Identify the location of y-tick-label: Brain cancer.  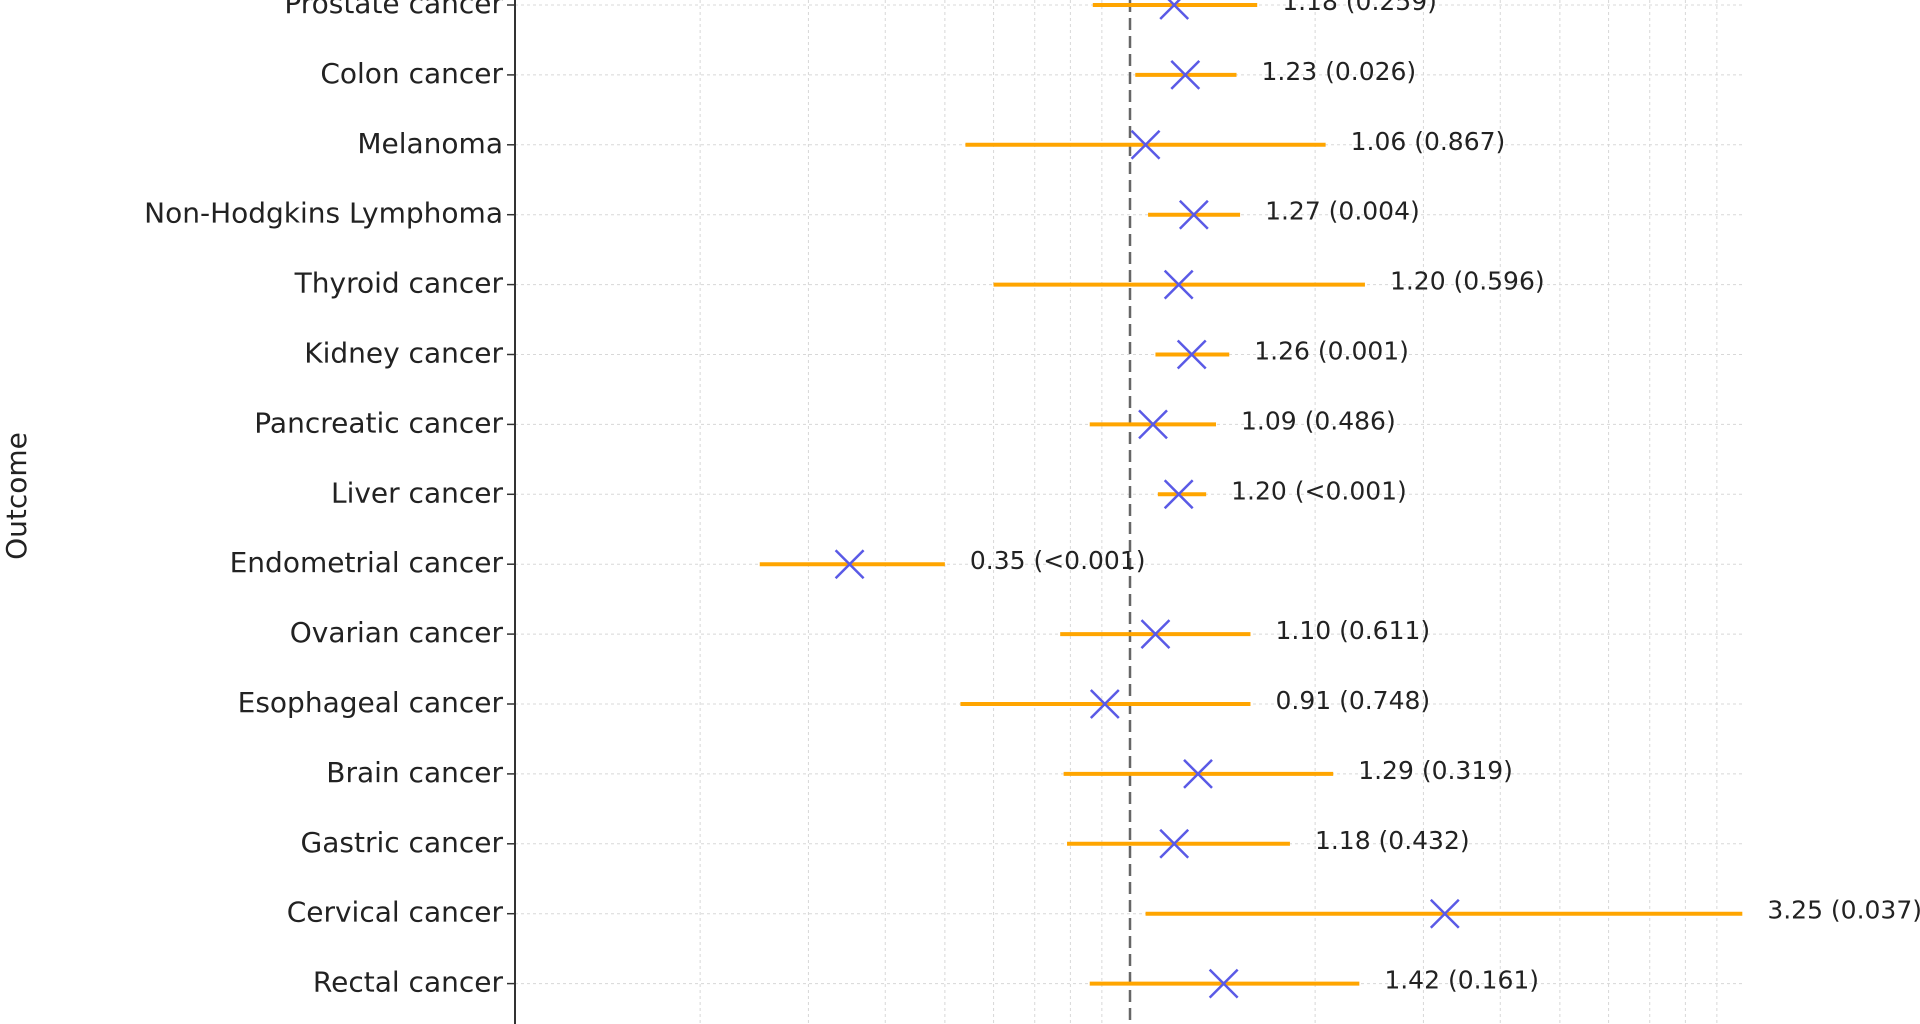
(414, 772).